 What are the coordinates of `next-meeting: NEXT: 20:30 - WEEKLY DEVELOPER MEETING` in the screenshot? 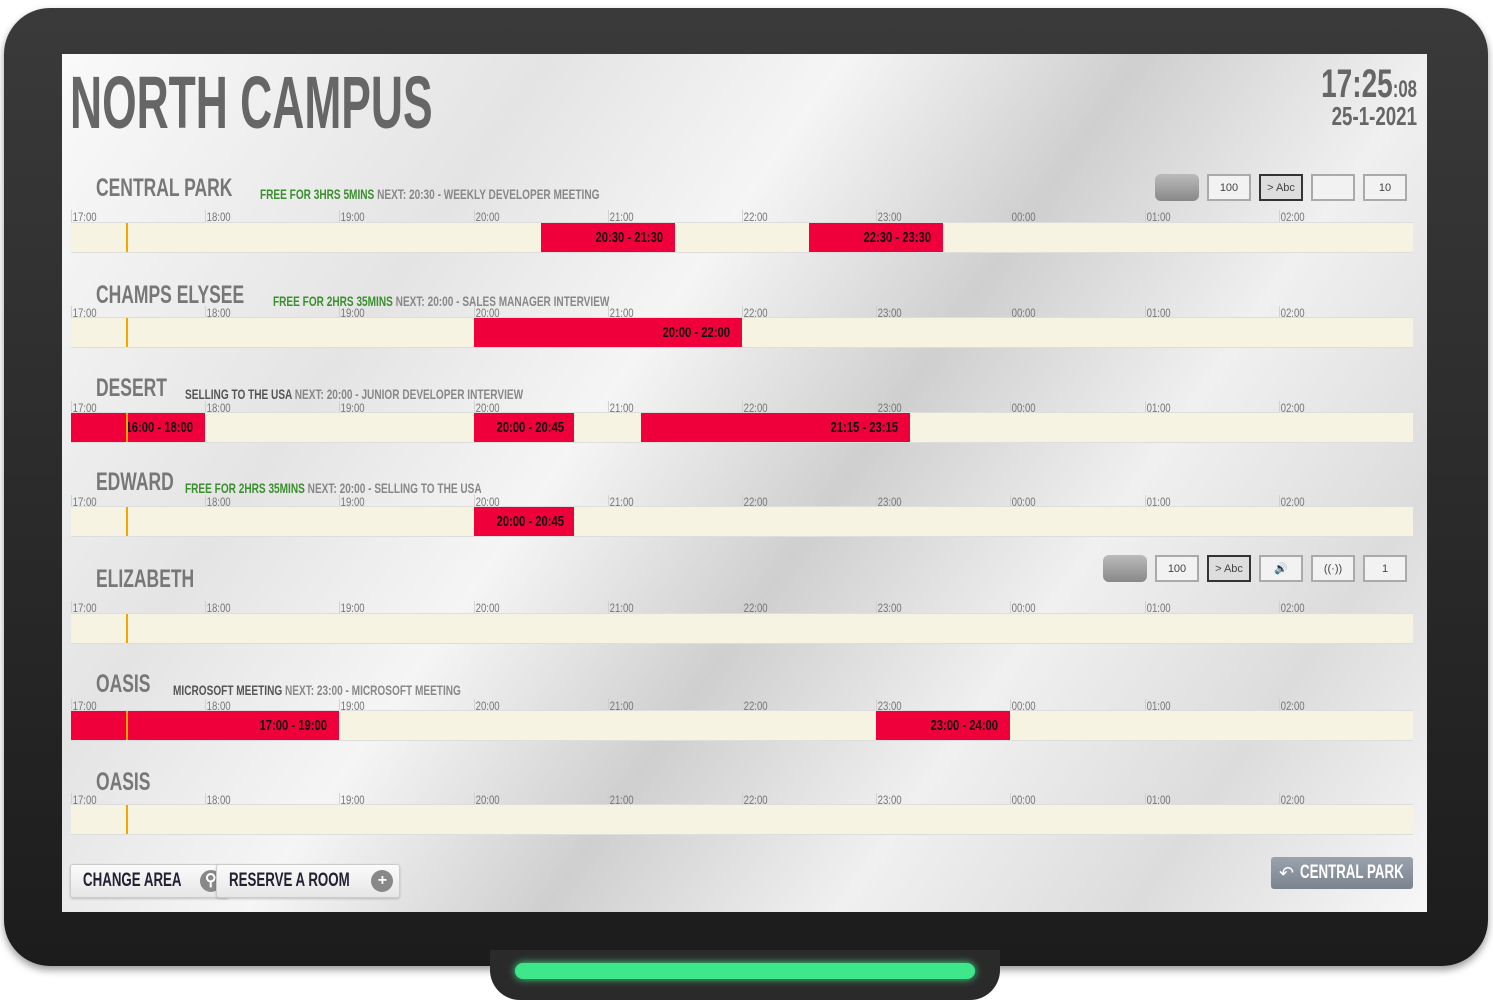 It's located at (488, 194).